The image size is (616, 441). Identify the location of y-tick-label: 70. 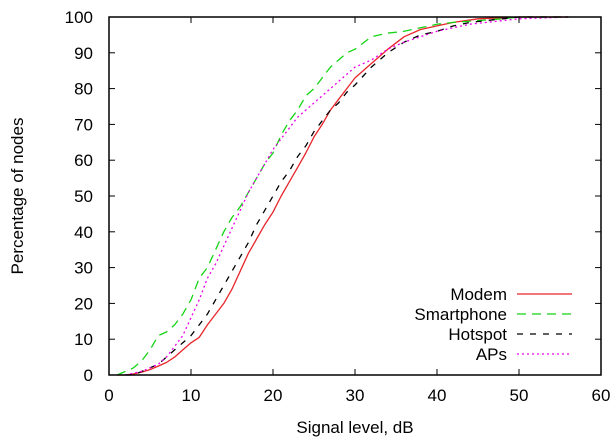
(83, 124).